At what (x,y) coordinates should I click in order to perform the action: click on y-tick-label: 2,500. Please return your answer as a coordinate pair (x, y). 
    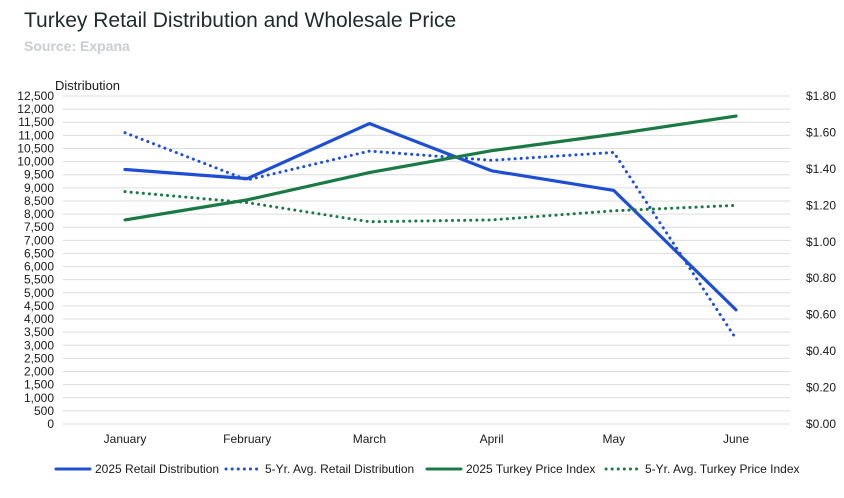
    Looking at the image, I should click on (39, 358).